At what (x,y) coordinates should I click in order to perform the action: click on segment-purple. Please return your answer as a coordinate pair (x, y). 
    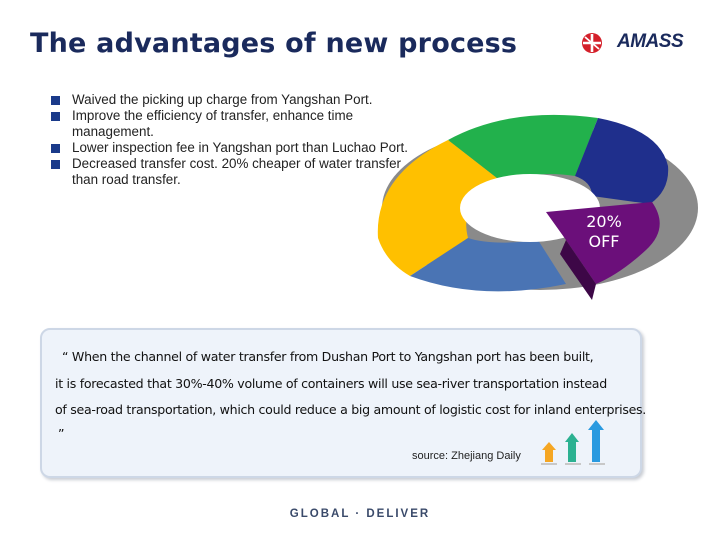
    Looking at the image, I should click on (603, 243).